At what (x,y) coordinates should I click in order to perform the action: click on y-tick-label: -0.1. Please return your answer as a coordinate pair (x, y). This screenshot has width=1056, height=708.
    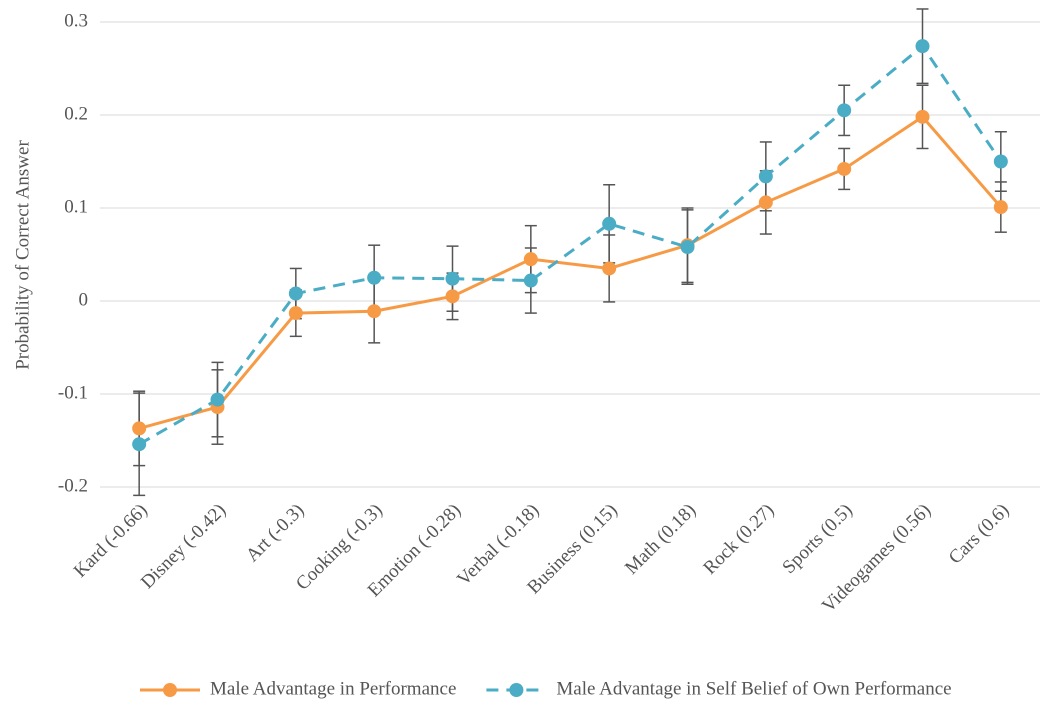
    Looking at the image, I should click on (73, 392).